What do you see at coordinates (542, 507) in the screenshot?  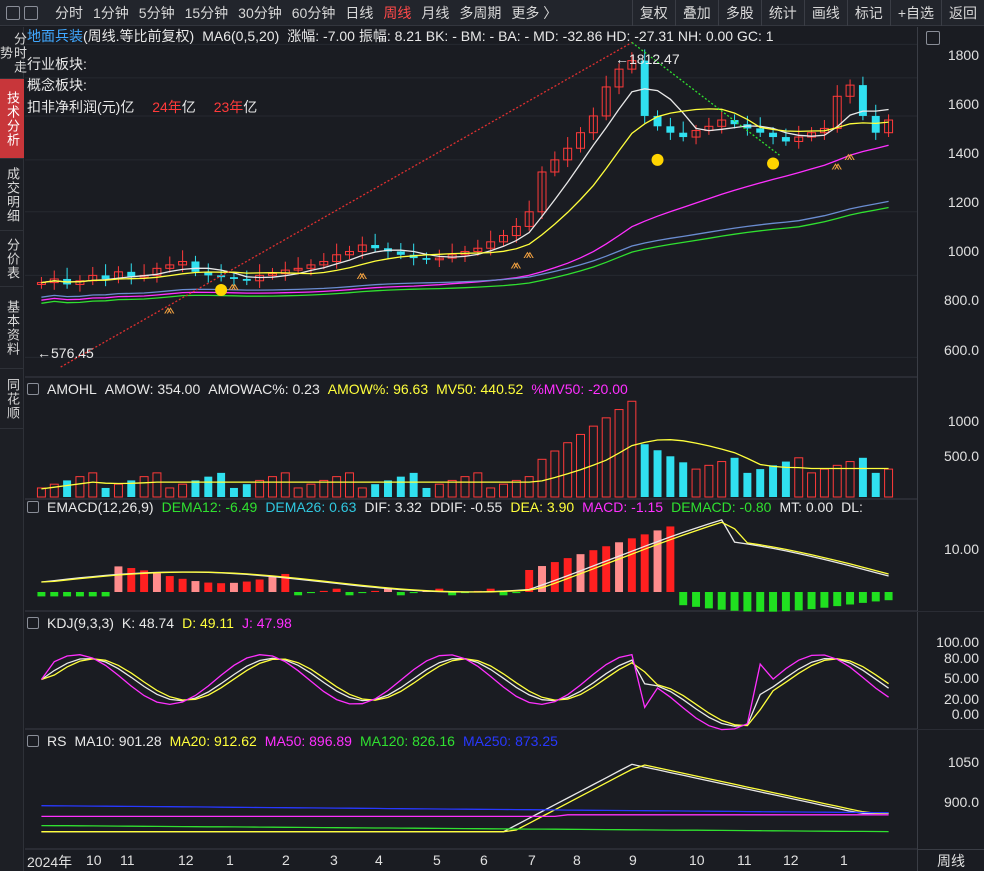 I see `dea-value: DEA: 3.90` at bounding box center [542, 507].